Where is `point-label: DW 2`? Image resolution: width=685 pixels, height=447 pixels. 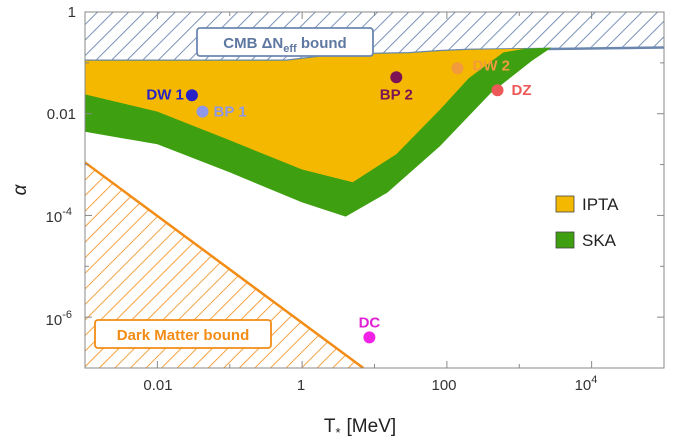
point-label: DW 2 is located at coordinates (492, 65).